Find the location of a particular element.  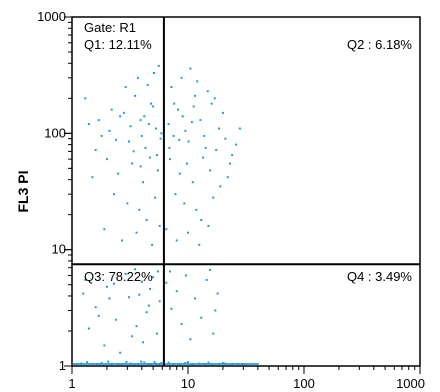

quadrant-label-q3: Q3: 78.22% is located at coordinates (118, 276).